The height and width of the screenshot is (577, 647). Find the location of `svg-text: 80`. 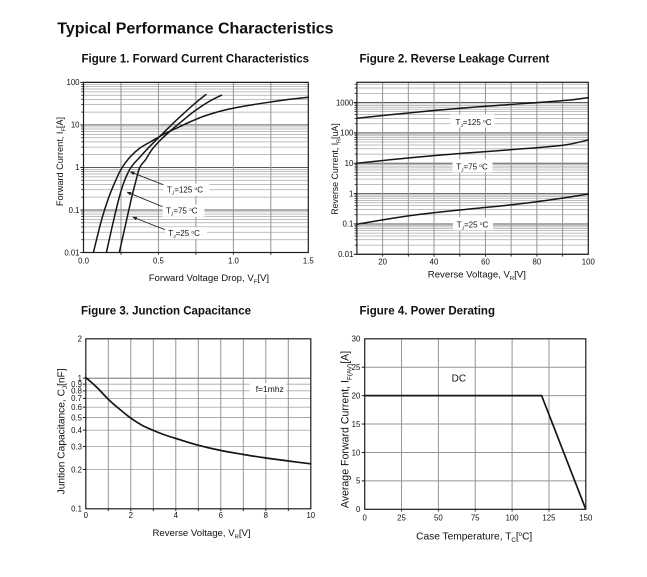

svg-text: 80 is located at coordinates (537, 261).